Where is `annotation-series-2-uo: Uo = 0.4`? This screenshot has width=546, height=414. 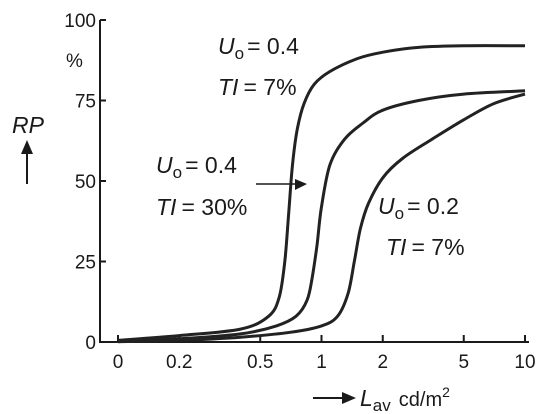
annotation-series-2-uo: Uo = 0.4 is located at coordinates (196, 167).